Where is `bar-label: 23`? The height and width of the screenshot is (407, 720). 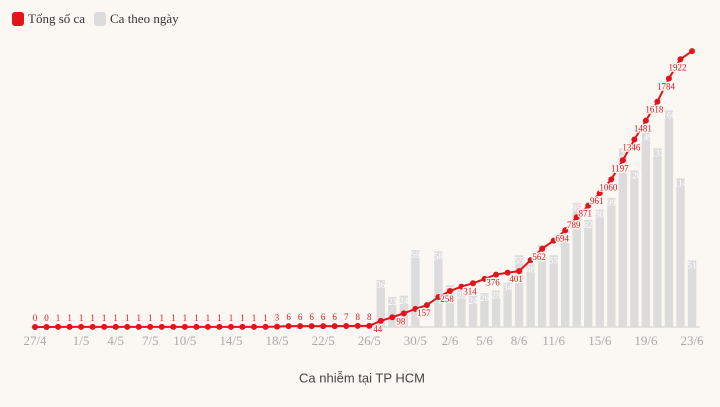
bar-label: 23 is located at coordinates (393, 302).